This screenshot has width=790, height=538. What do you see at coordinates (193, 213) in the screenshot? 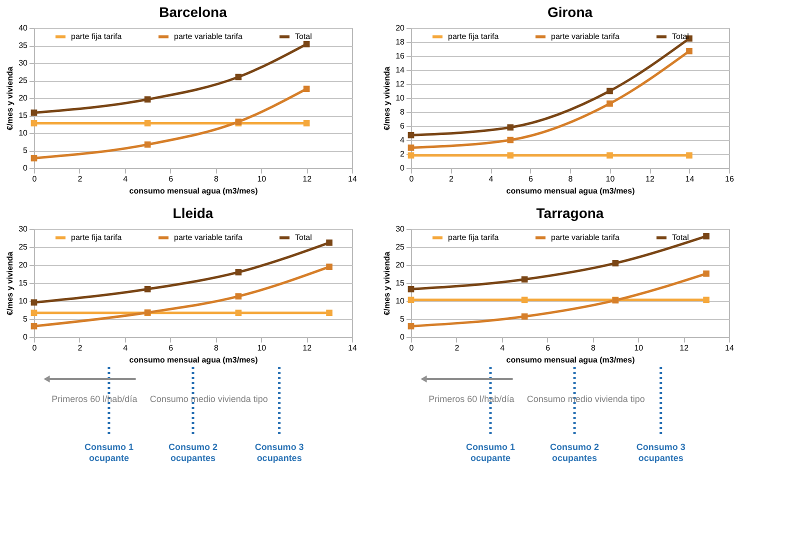
I see `chart-title: Lleida` at bounding box center [193, 213].